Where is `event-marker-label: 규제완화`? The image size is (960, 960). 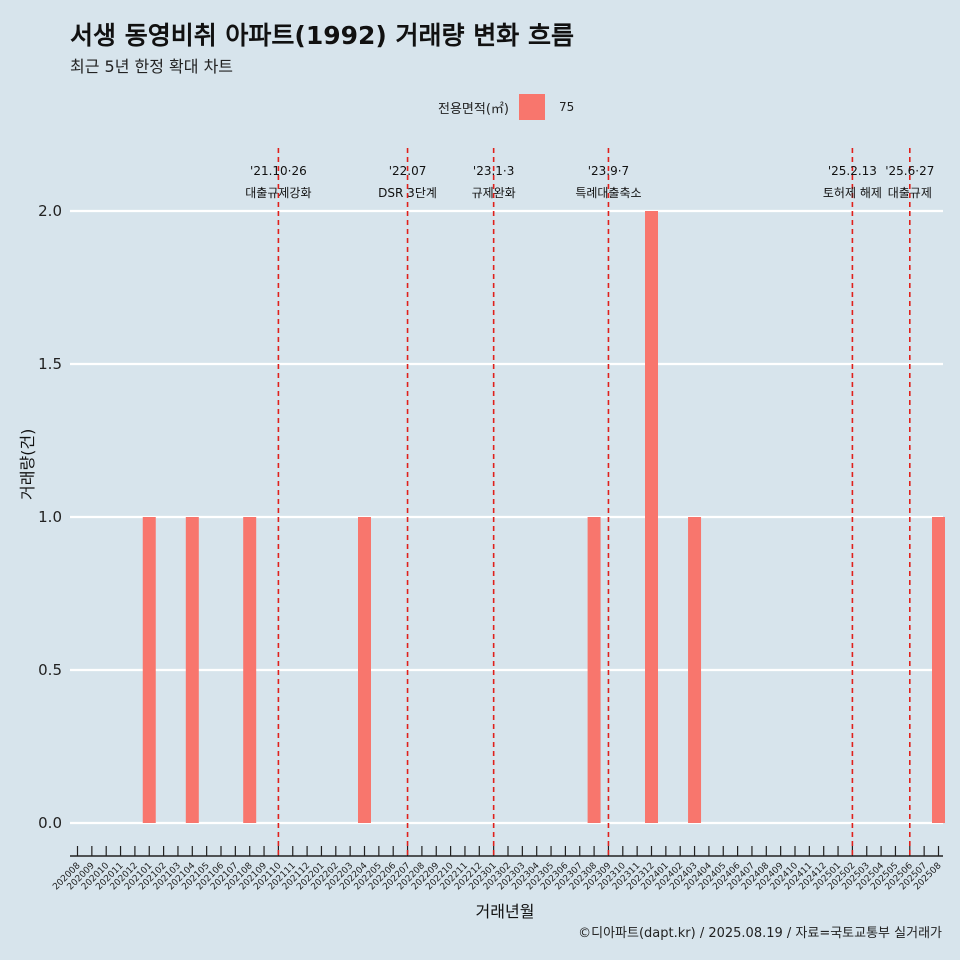 event-marker-label: 규제완화 is located at coordinates (494, 193).